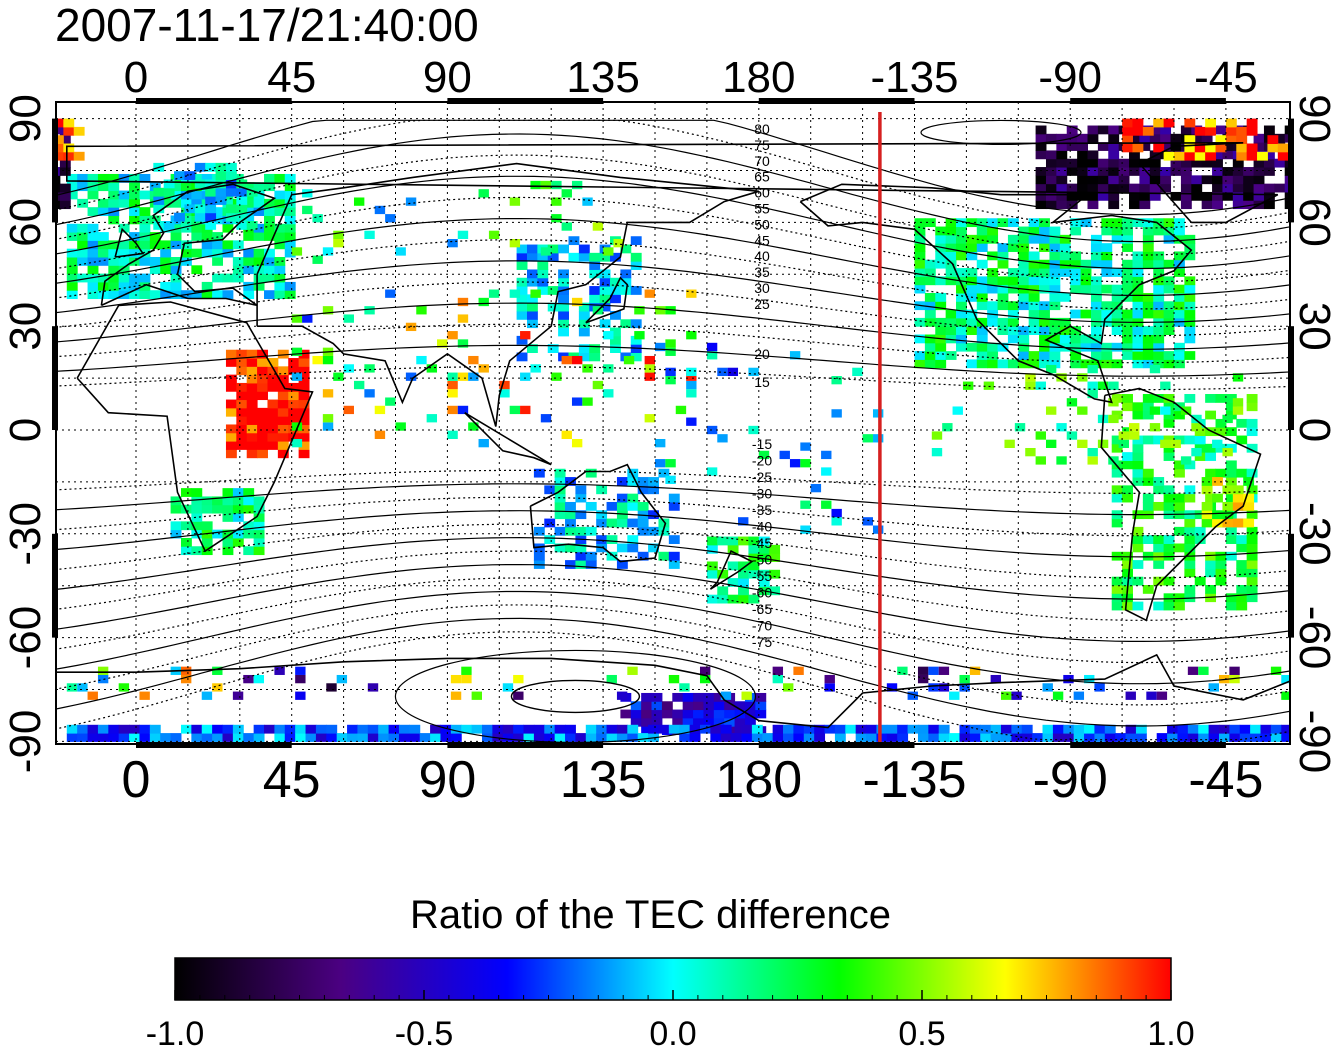 This screenshot has height=1048, width=1344. Describe the element at coordinates (836, 745) in the screenshot. I see `axis-bar` at that location.